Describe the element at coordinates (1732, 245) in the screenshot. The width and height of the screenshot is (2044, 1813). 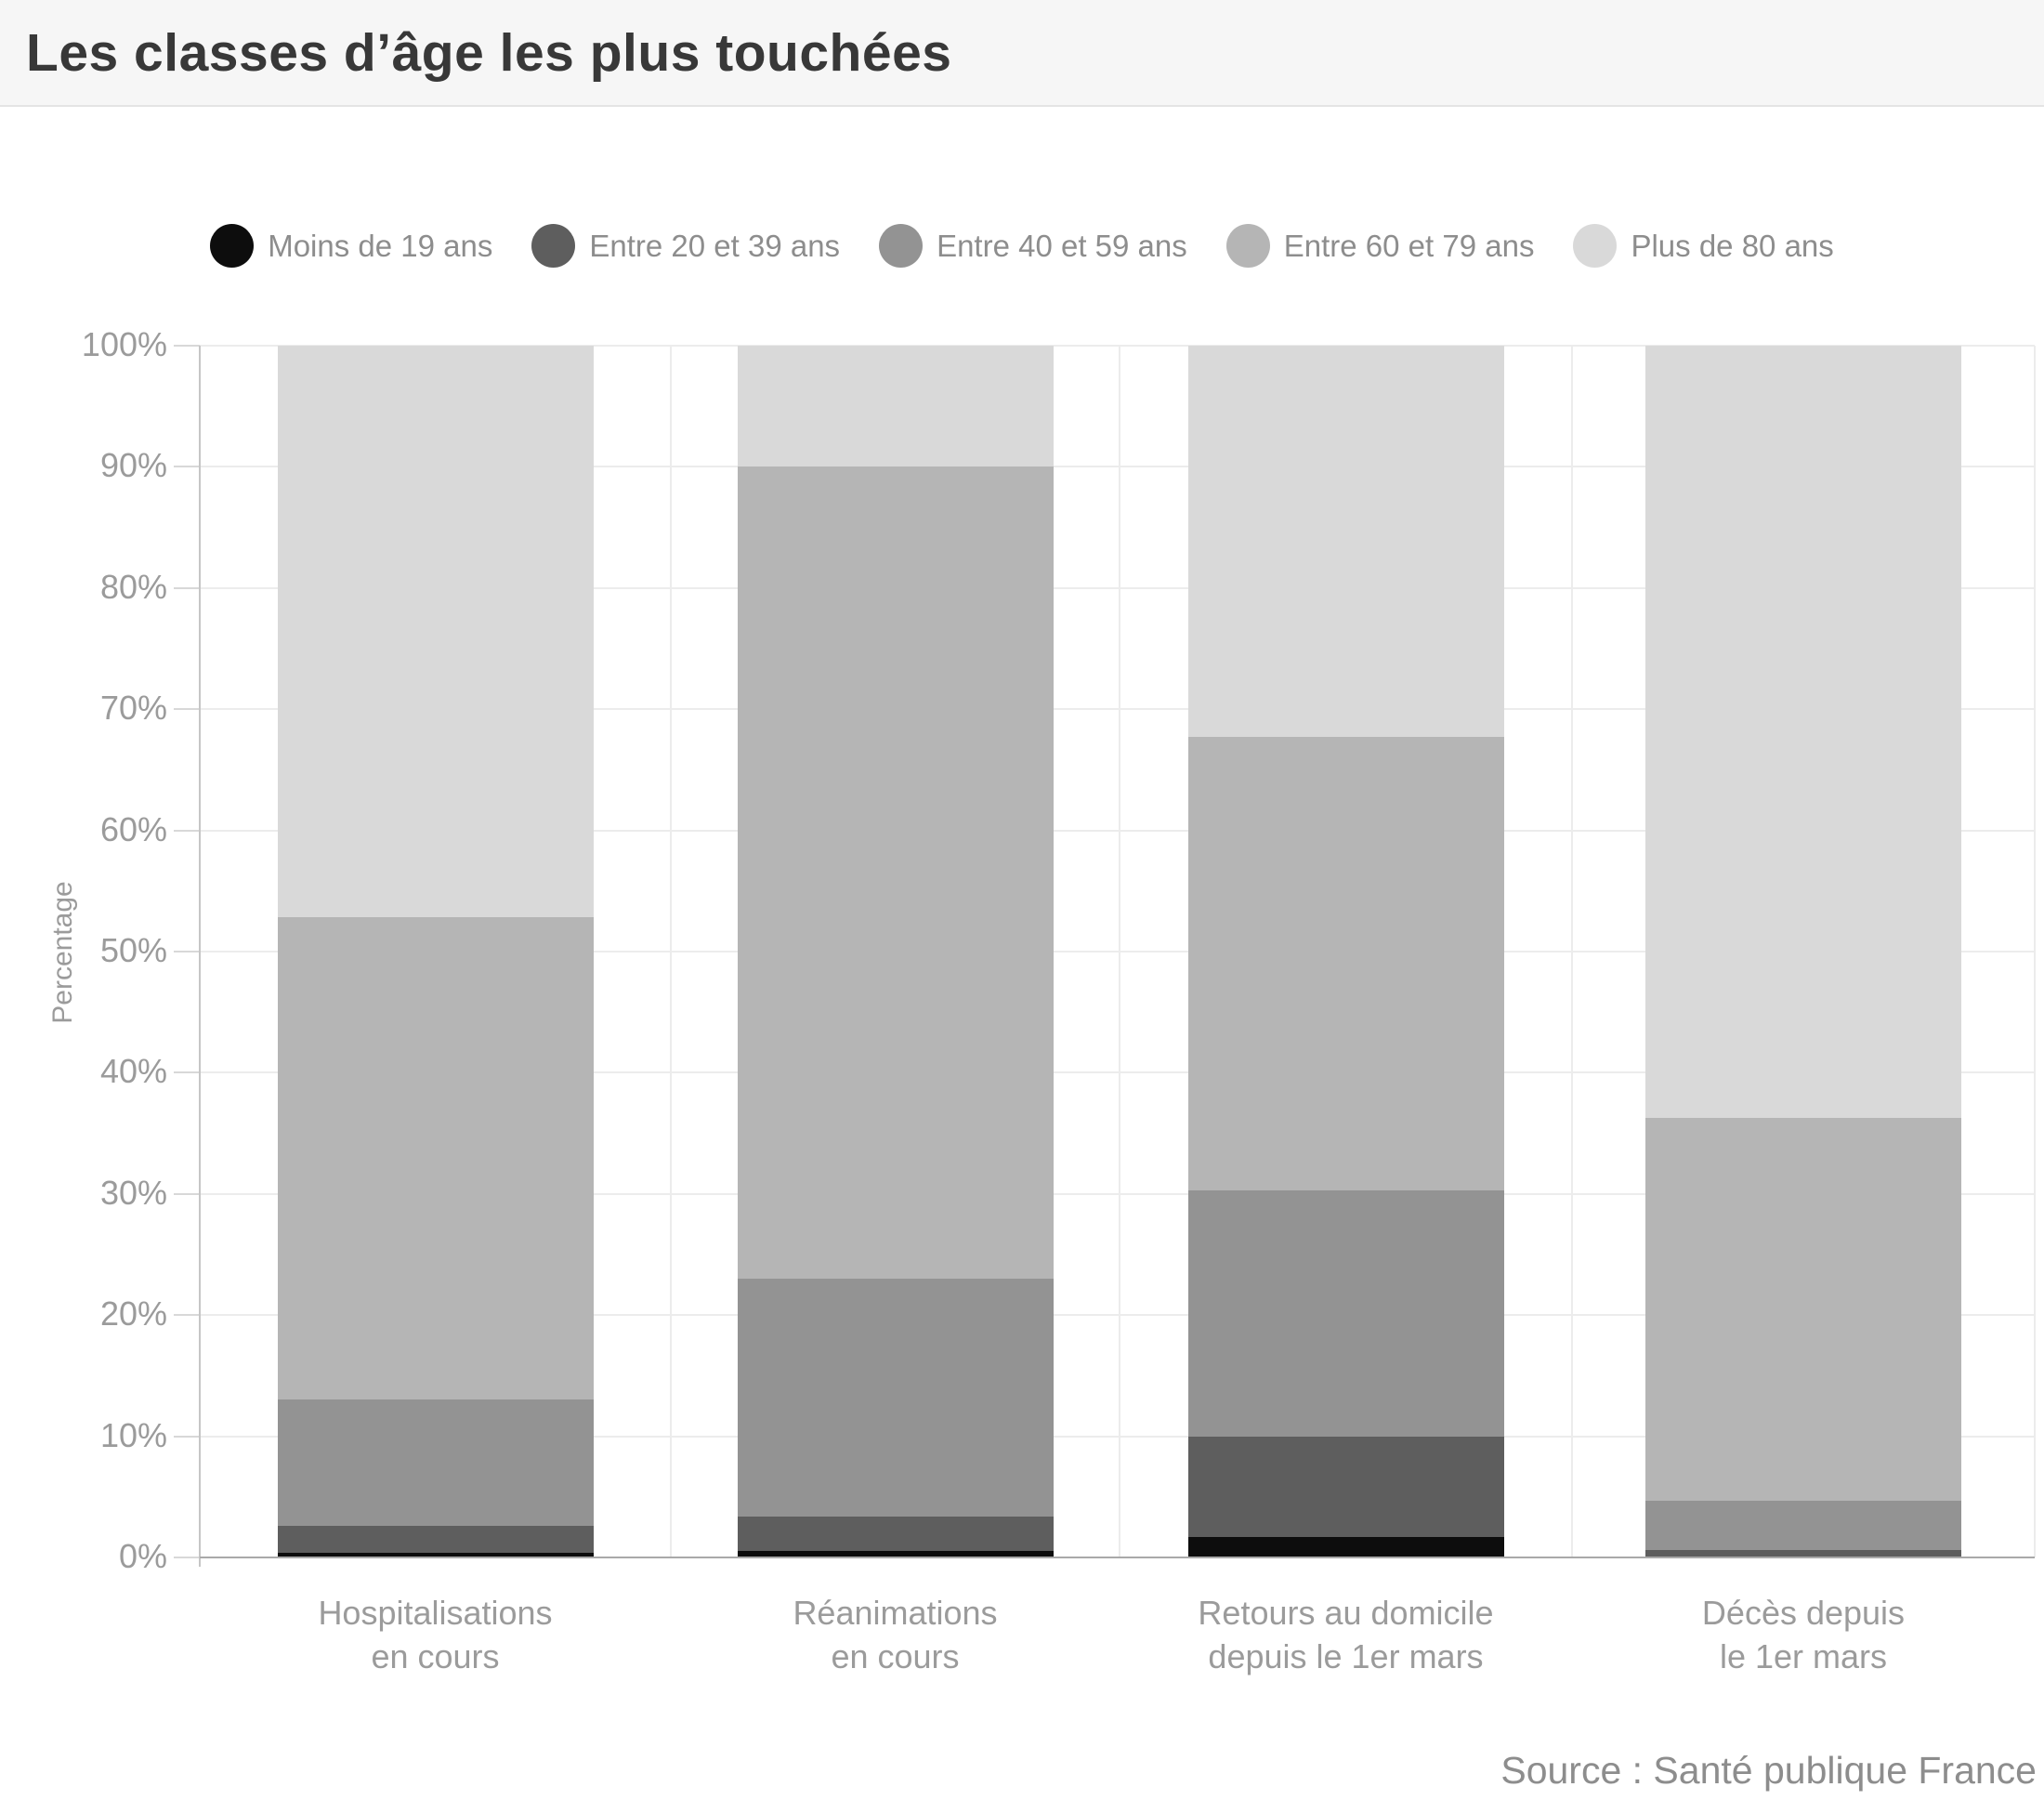
I see `legend-item-label: Plus de 80 ans` at that location.